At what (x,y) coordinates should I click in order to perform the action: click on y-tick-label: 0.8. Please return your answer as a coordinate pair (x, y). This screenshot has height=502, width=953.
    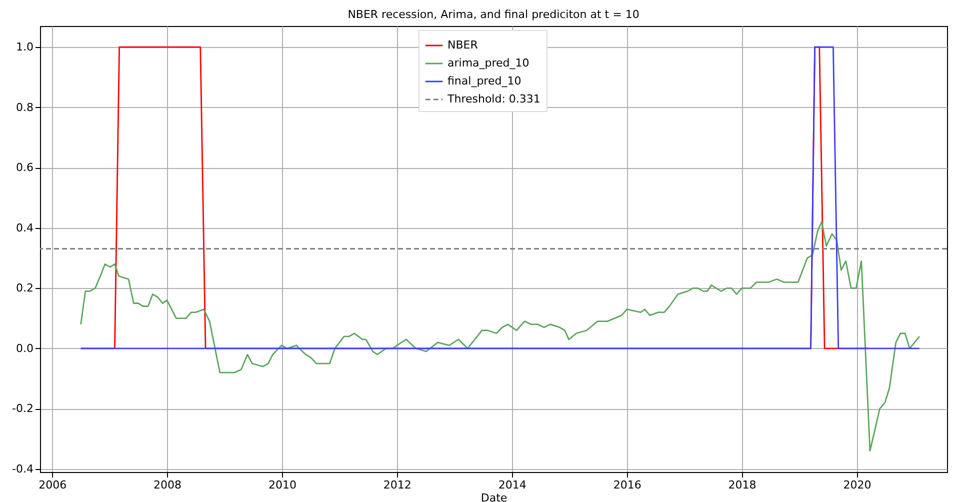
    Looking at the image, I should click on (25, 107).